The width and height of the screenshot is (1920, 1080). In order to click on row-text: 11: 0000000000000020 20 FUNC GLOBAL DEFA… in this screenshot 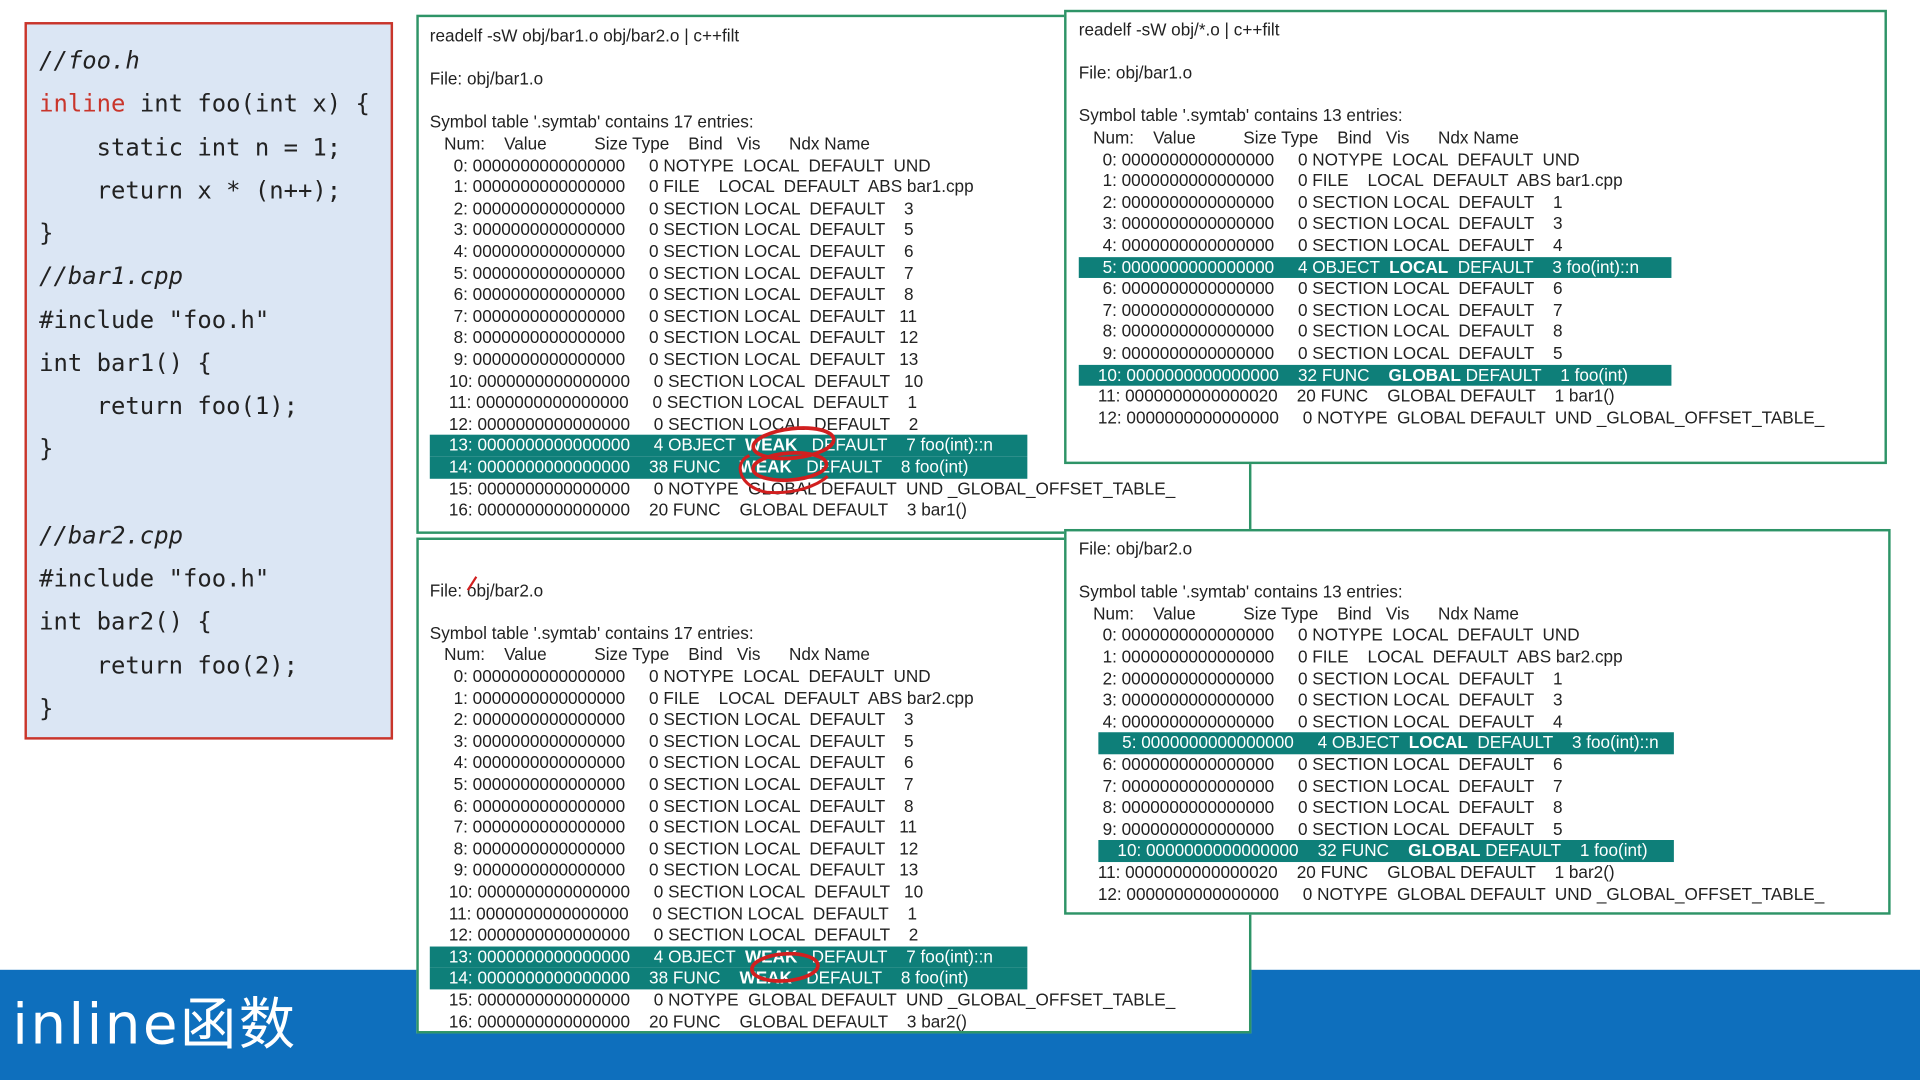, I will do `click(1346, 872)`.